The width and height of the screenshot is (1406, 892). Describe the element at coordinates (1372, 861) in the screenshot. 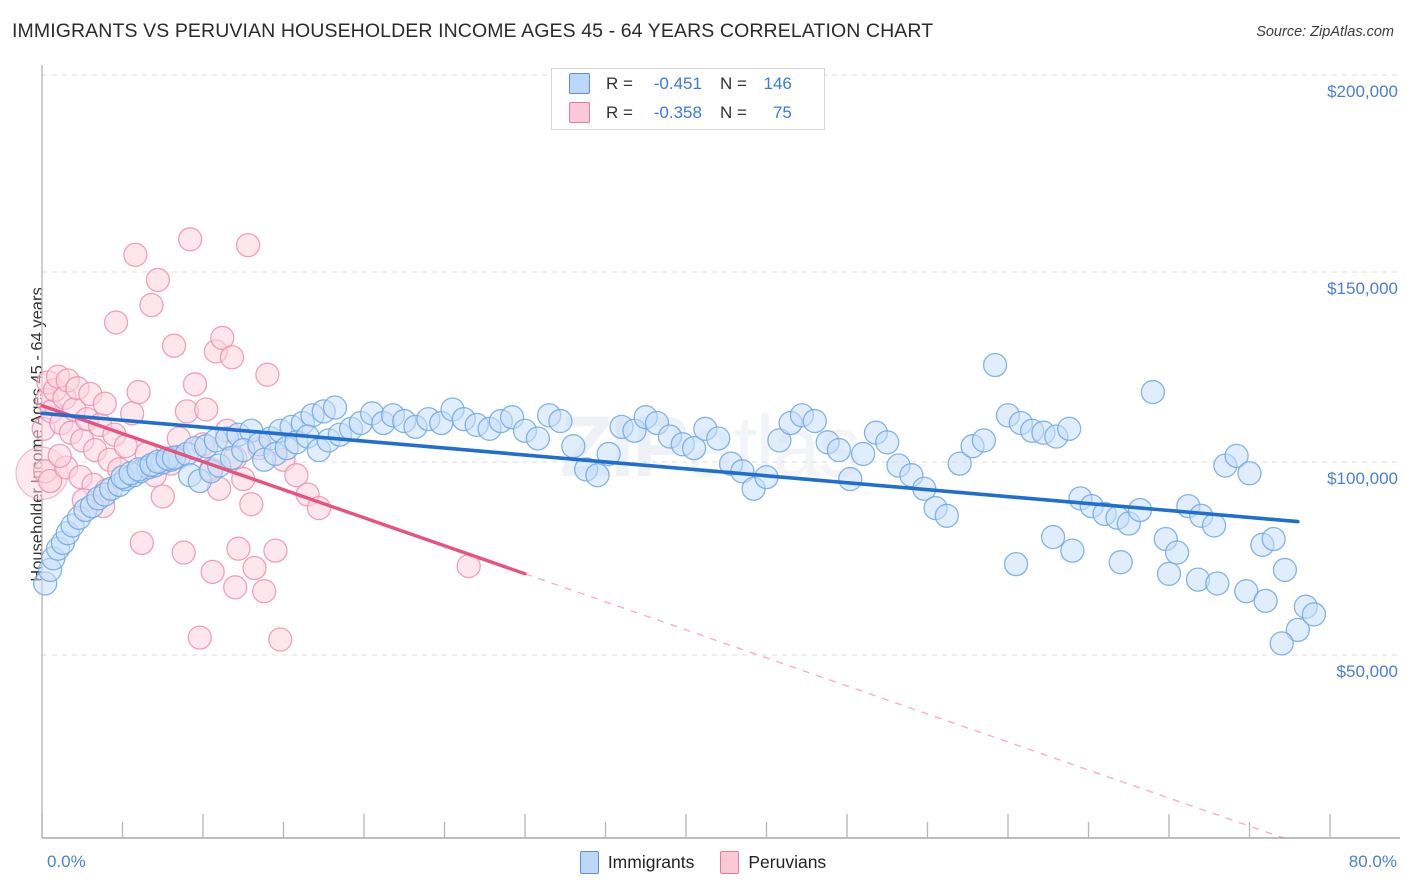

I see `x-axis-max-label: 80.0%` at that location.